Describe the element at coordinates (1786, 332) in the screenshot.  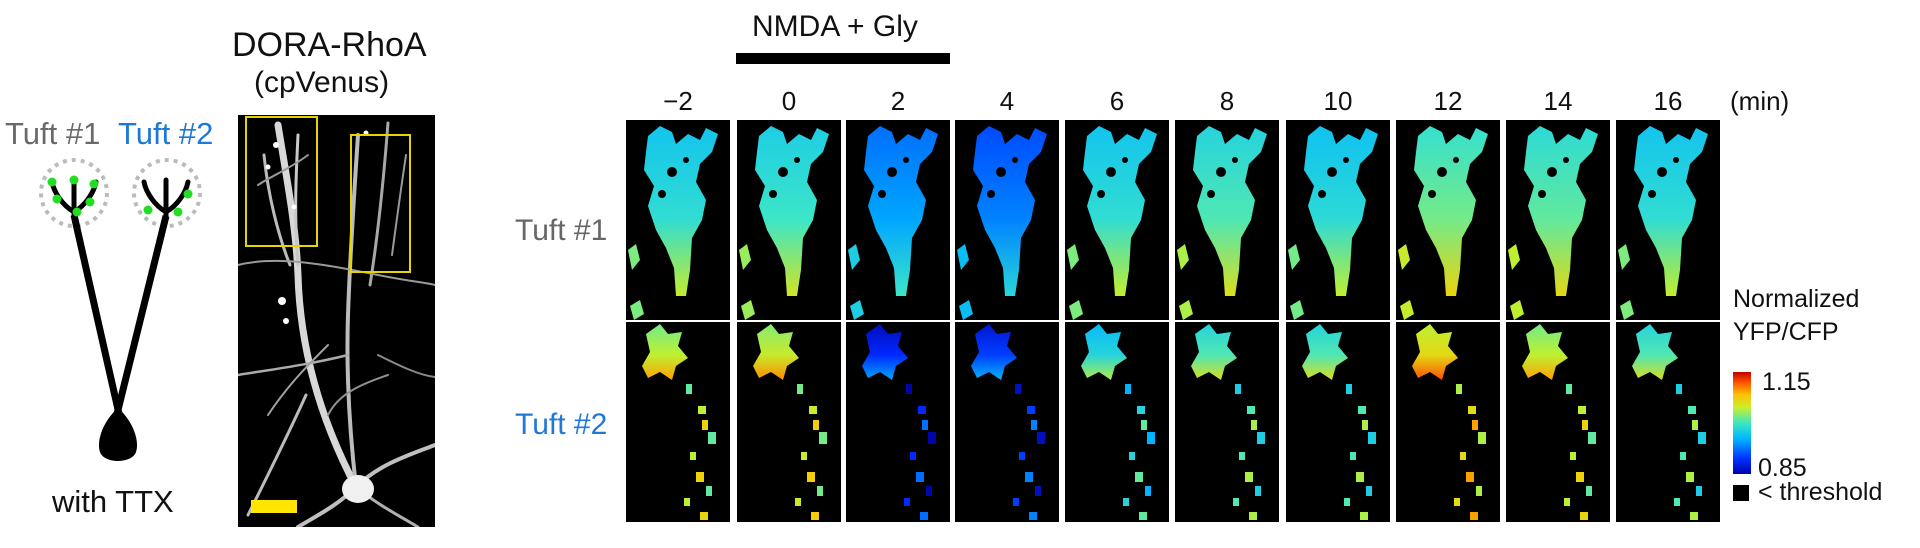
I see `colorbar-title-line2: YFP/CFP` at that location.